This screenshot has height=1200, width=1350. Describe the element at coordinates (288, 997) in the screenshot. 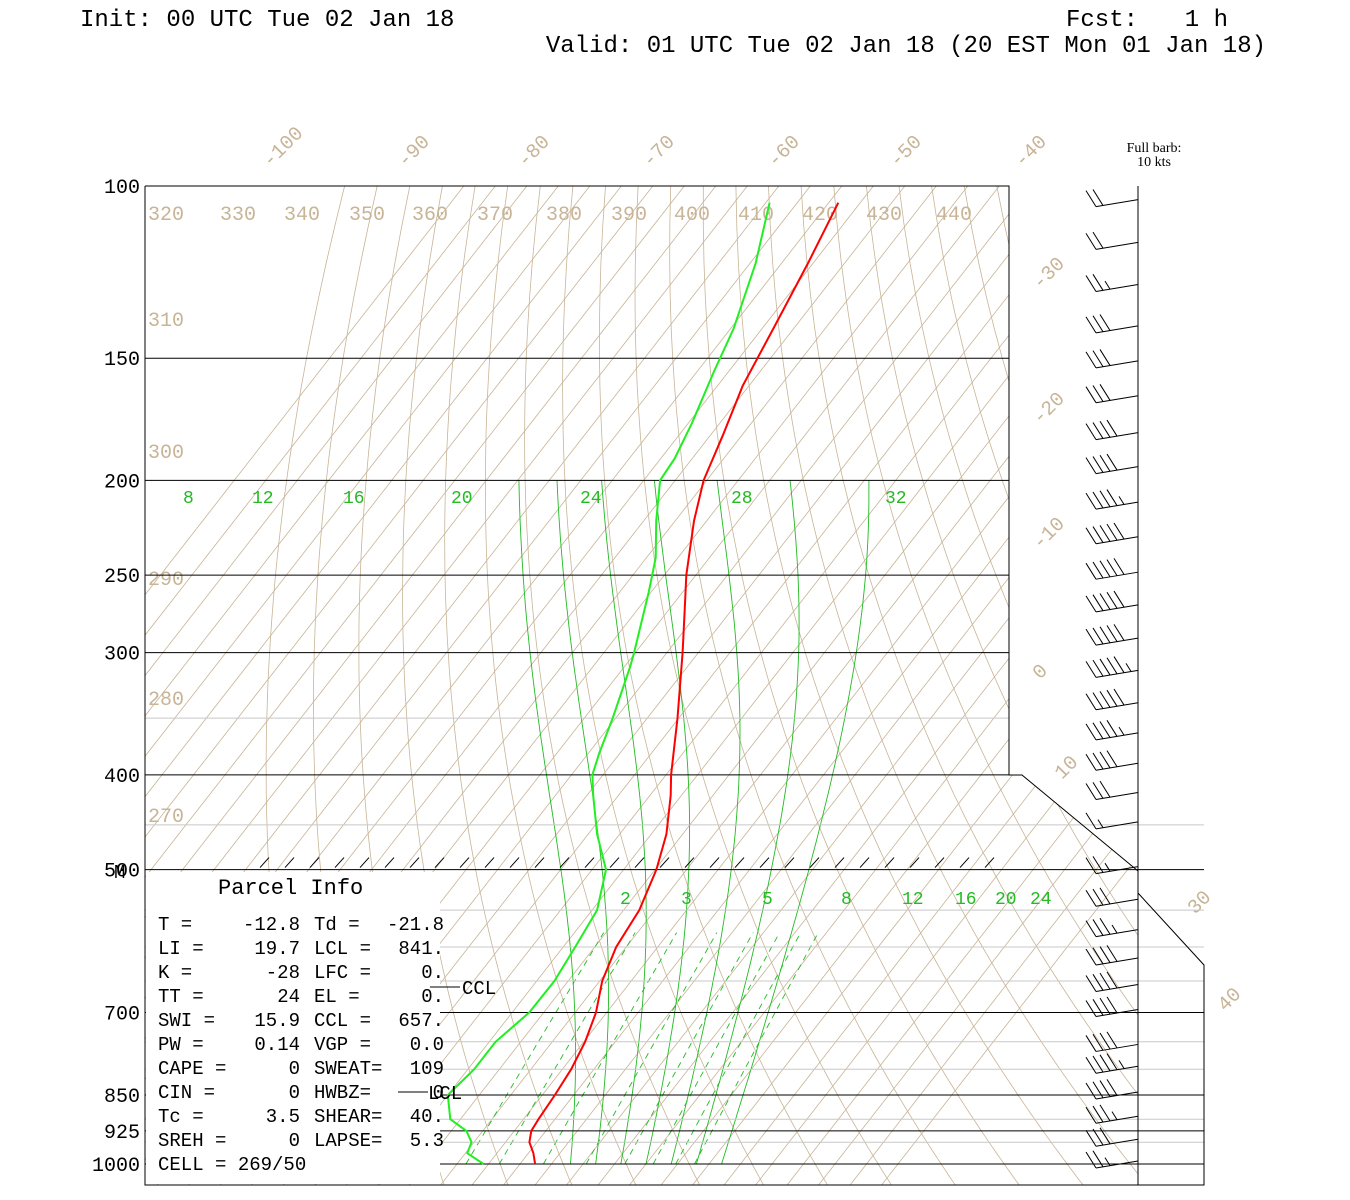

I see `parcel-info-value: 24` at that location.